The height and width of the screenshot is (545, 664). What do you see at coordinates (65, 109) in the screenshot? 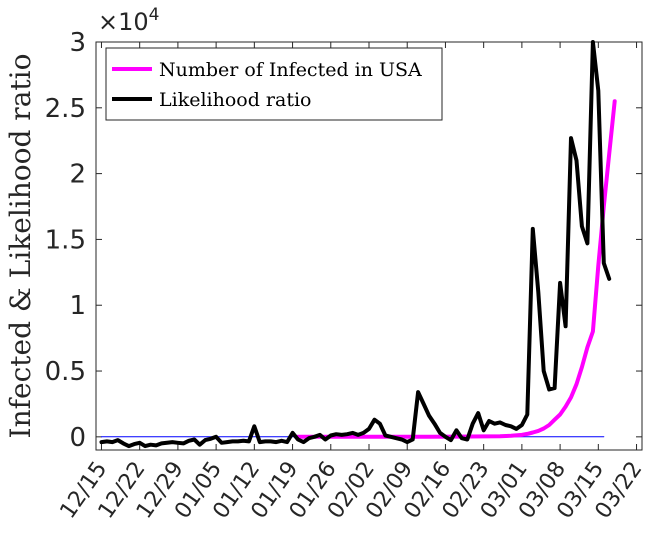
I see `y-tick-label: 2.5` at bounding box center [65, 109].